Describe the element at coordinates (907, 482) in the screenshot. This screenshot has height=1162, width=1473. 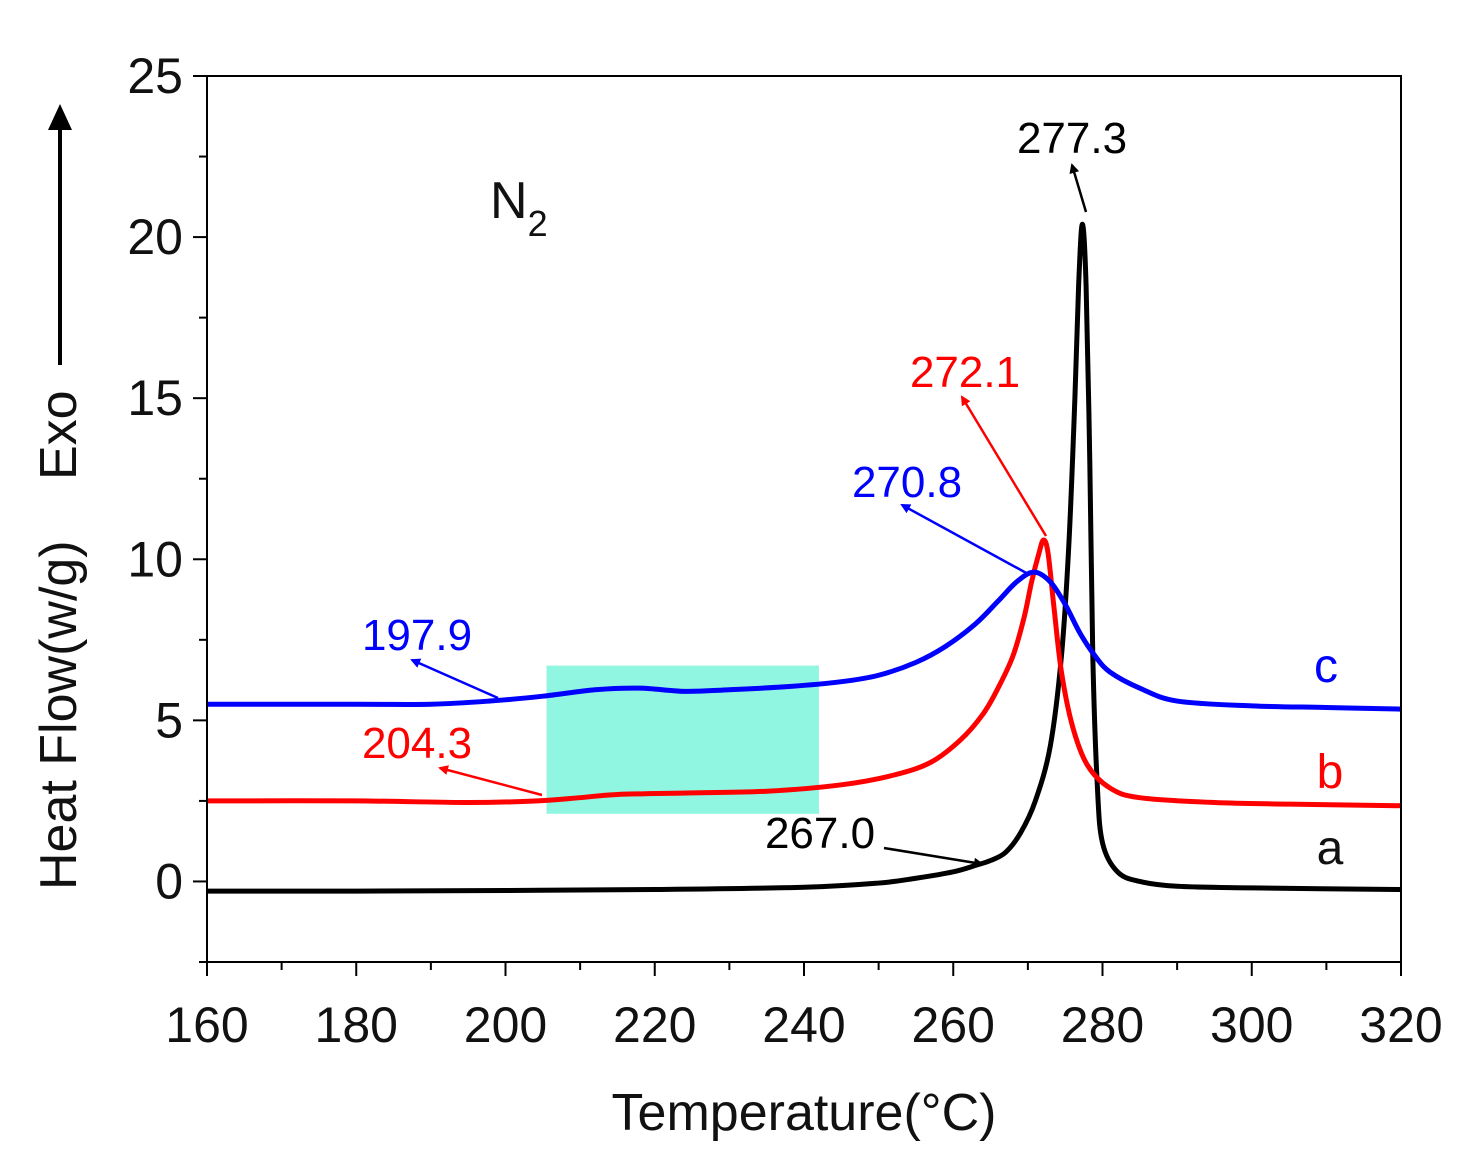
I see `peak-annotation-label: 270.8` at that location.